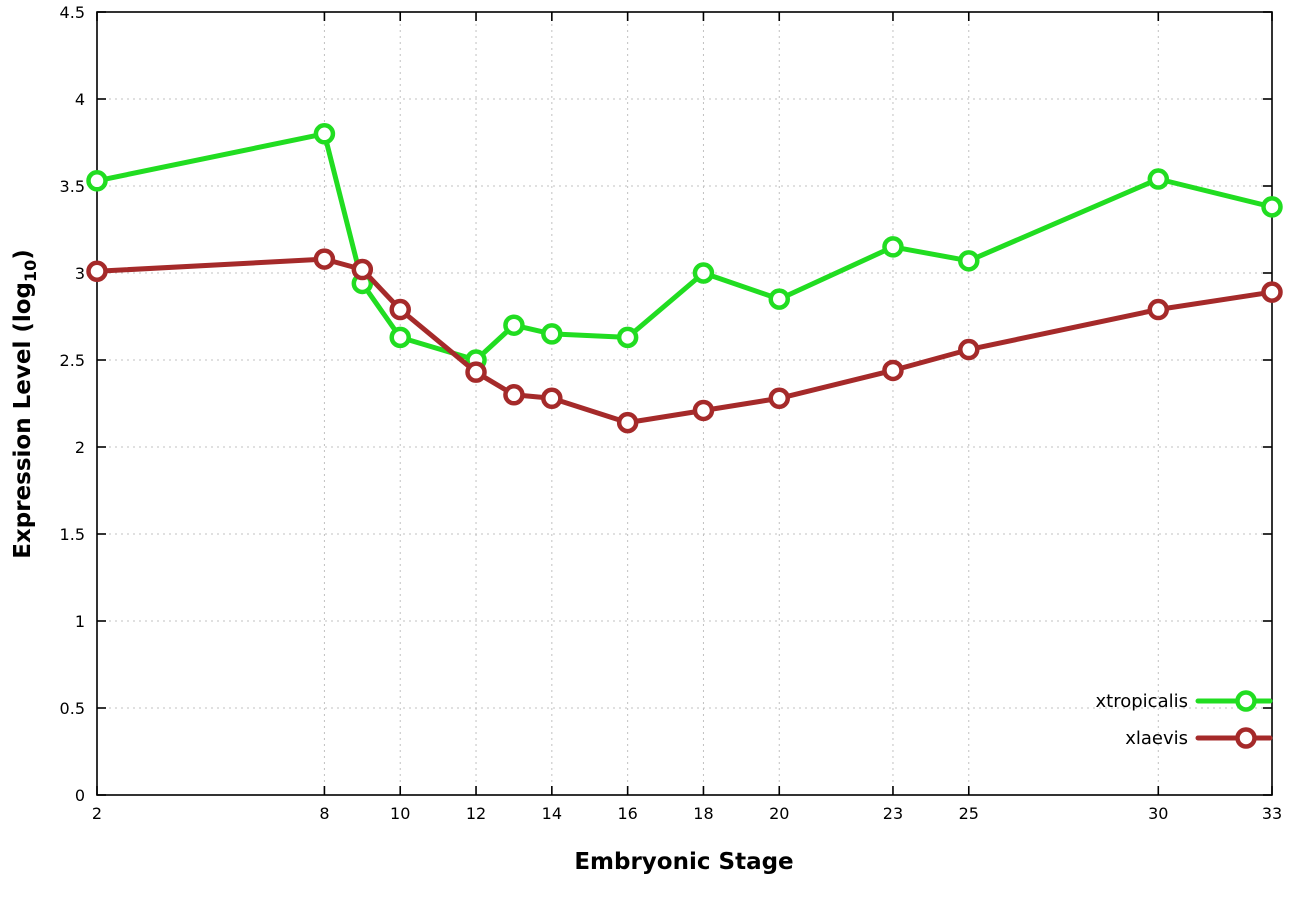 This screenshot has height=907, width=1296. What do you see at coordinates (80, 795) in the screenshot?
I see `y-tick-label: 0` at bounding box center [80, 795].